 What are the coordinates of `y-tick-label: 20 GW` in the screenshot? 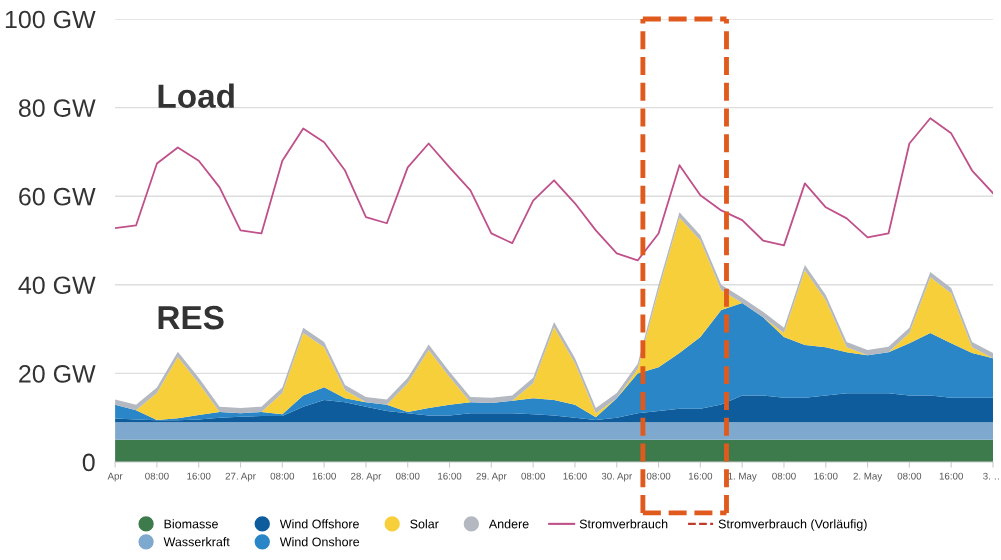 It's located at (57, 374).